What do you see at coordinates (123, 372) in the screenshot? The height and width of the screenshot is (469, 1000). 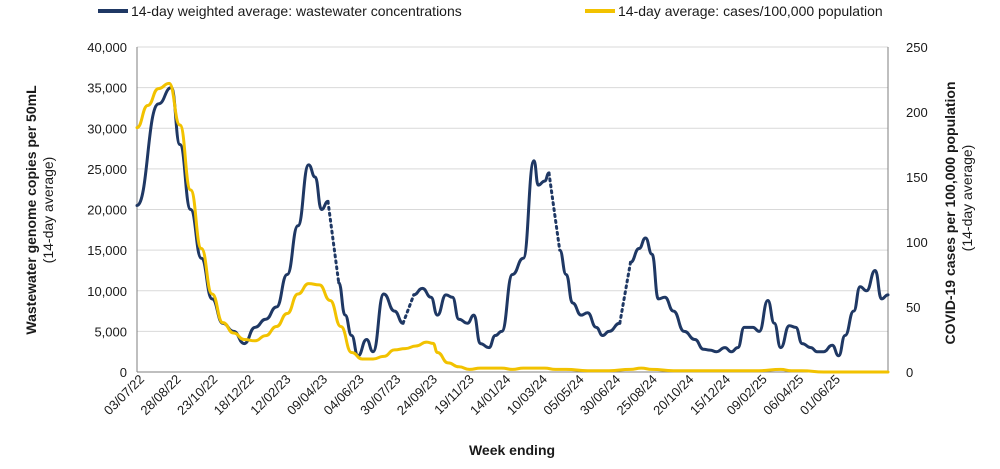 I see `y-left-tick-label: 0` at bounding box center [123, 372].